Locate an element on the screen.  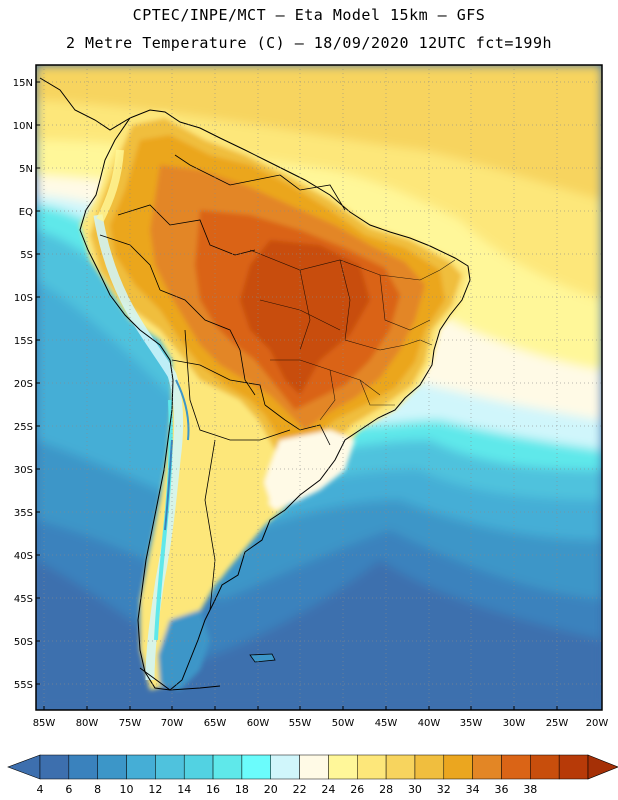
lon-label: 75W is located at coordinates (130, 723).